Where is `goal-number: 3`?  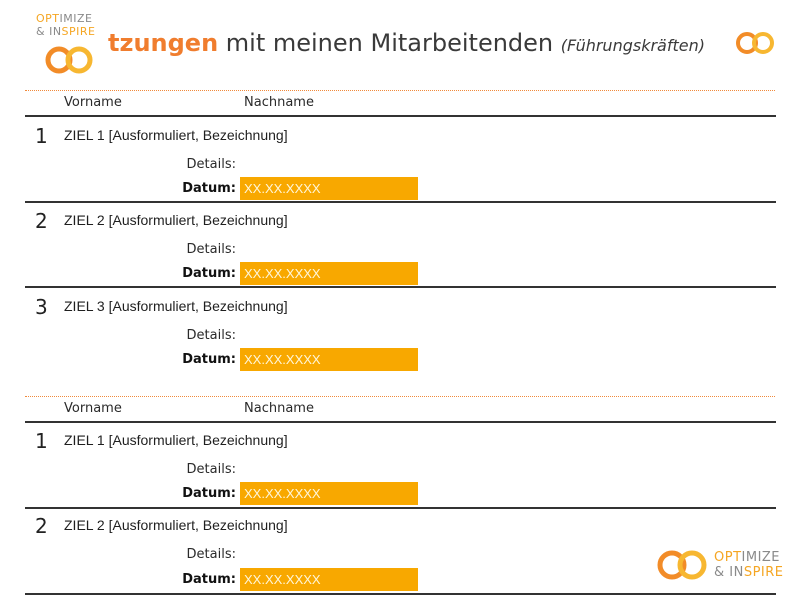 goal-number: 3 is located at coordinates (41, 307).